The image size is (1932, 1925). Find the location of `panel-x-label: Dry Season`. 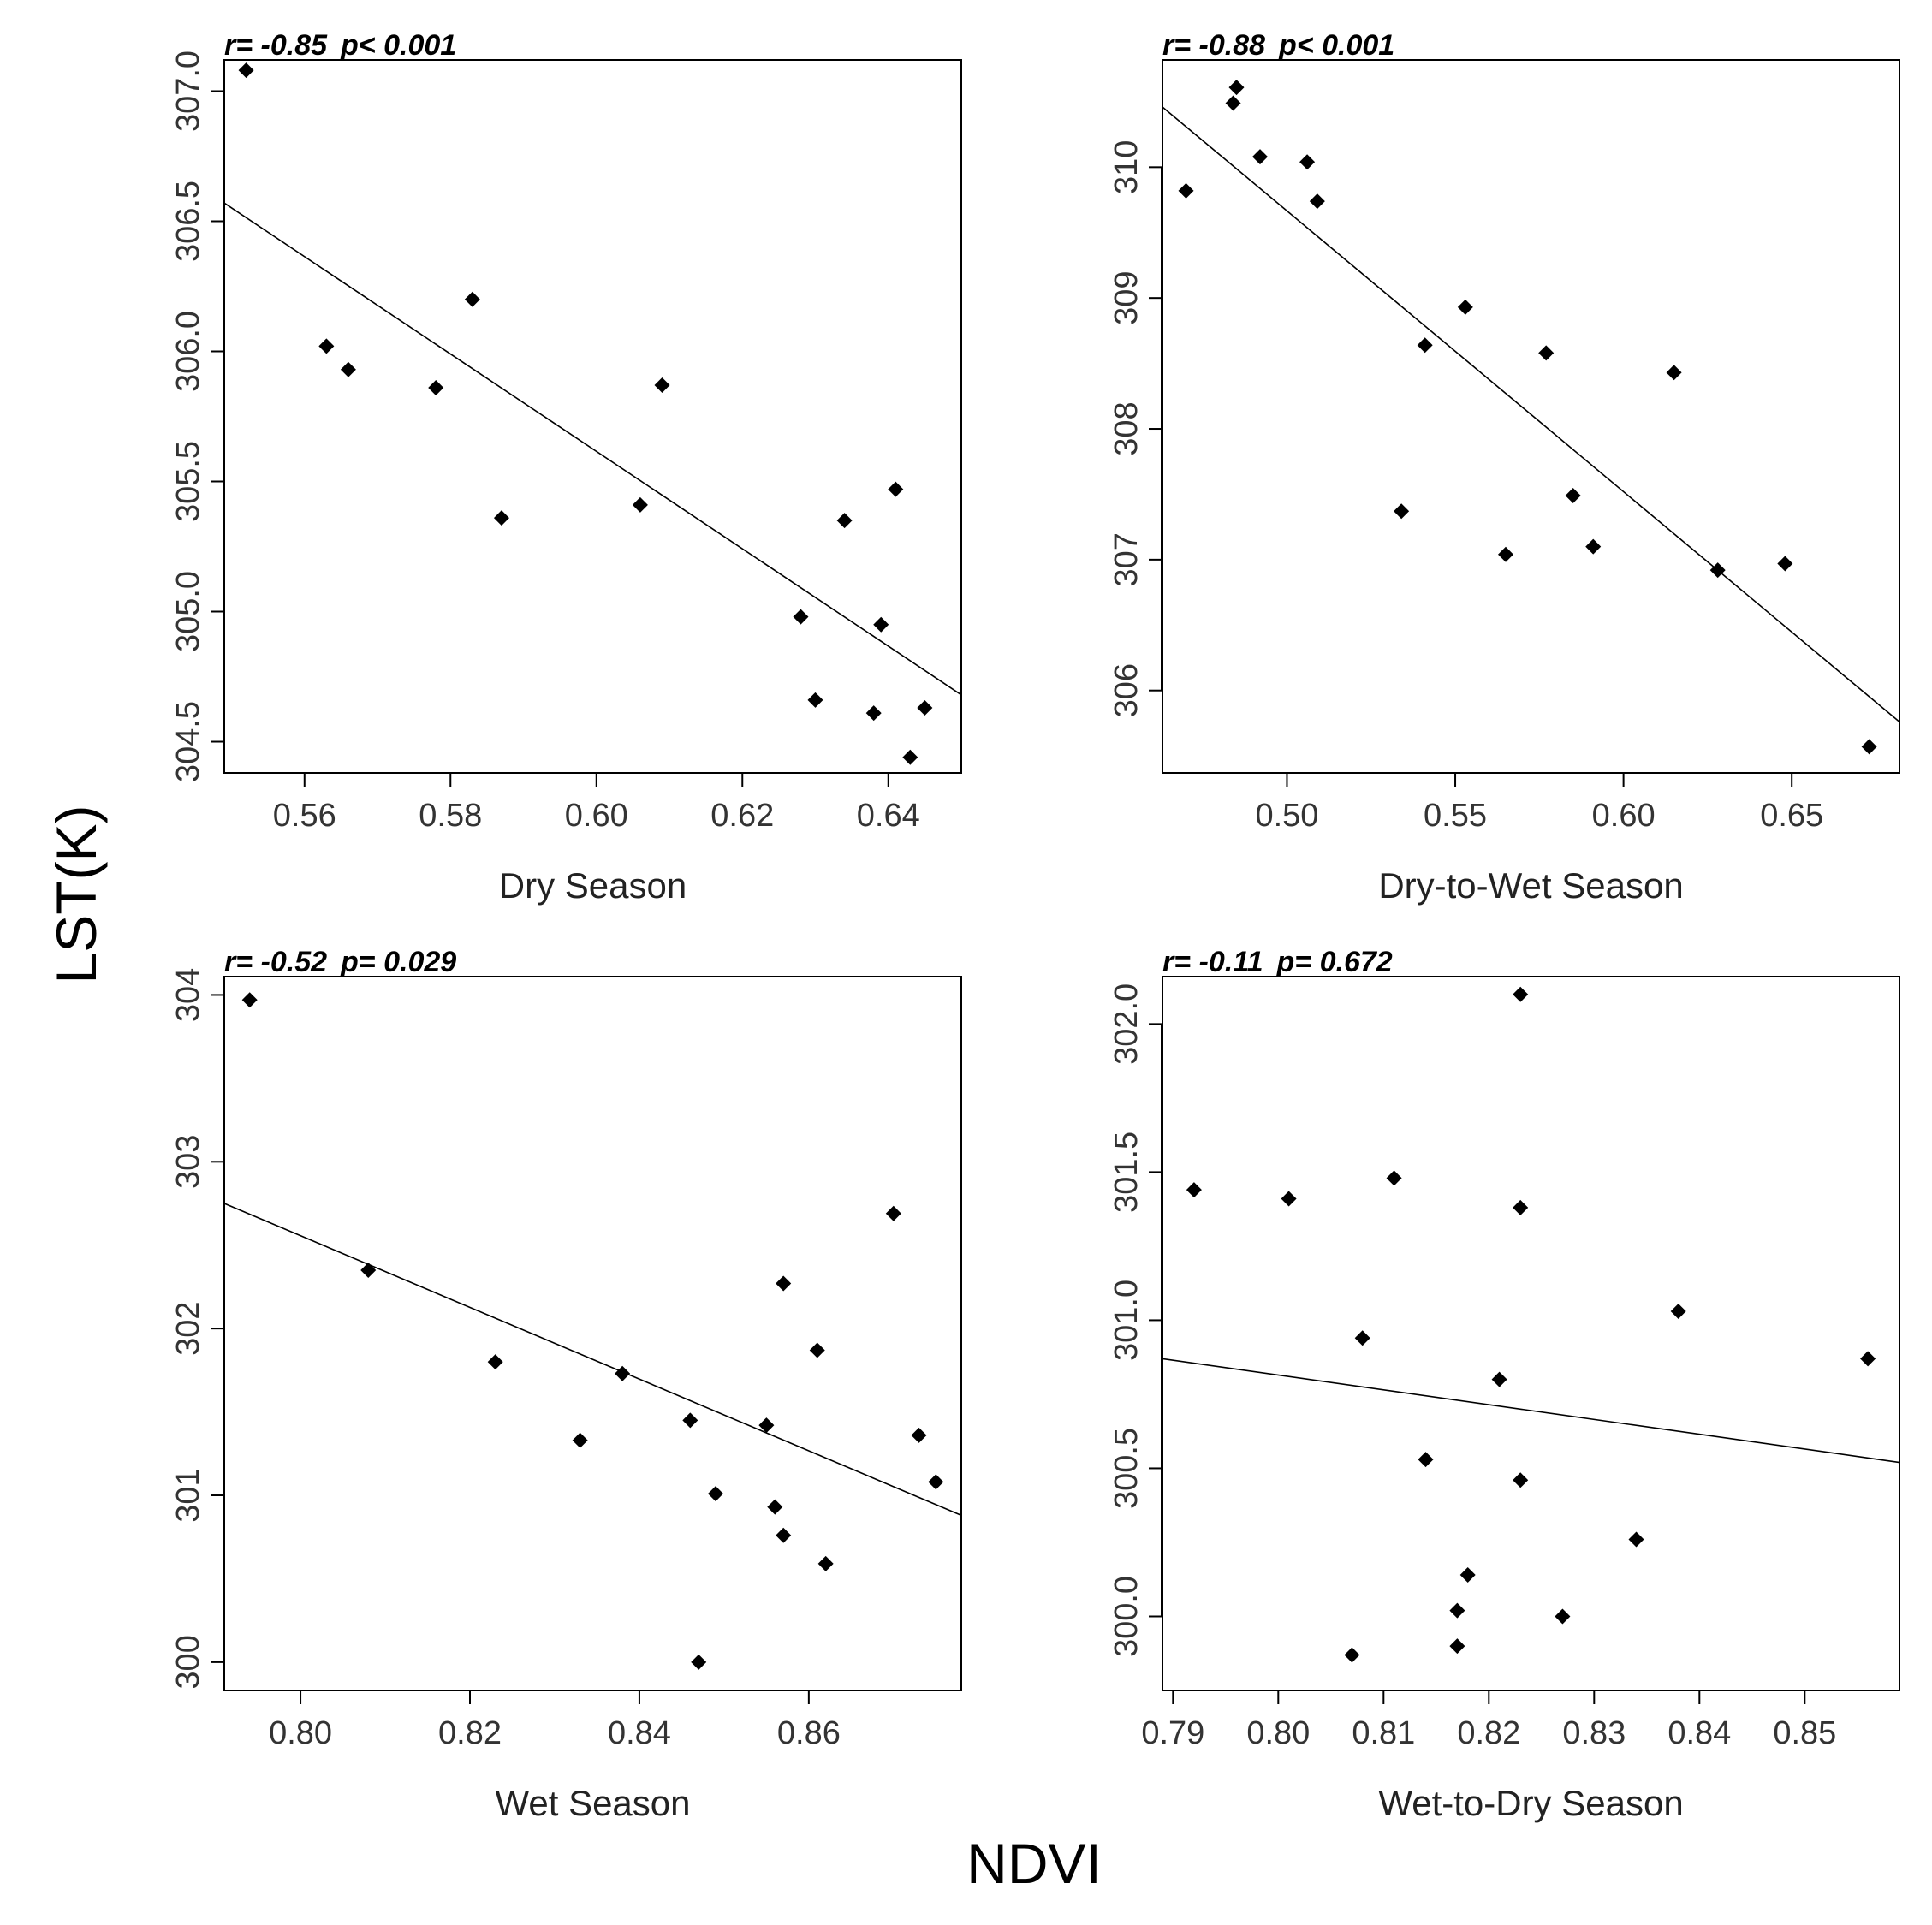

panel-x-label: Dry Season is located at coordinates (593, 886).